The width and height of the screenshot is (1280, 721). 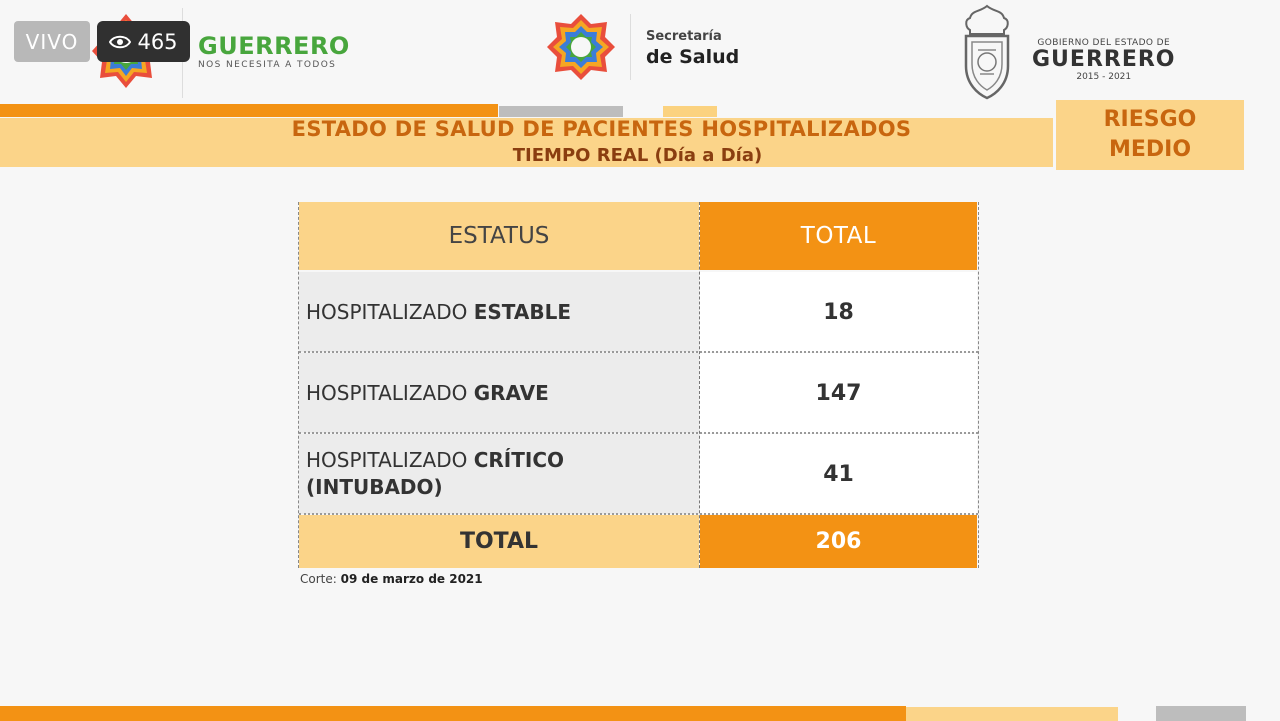 I want to click on footnote-label: Corte:, so click(x=320, y=579).